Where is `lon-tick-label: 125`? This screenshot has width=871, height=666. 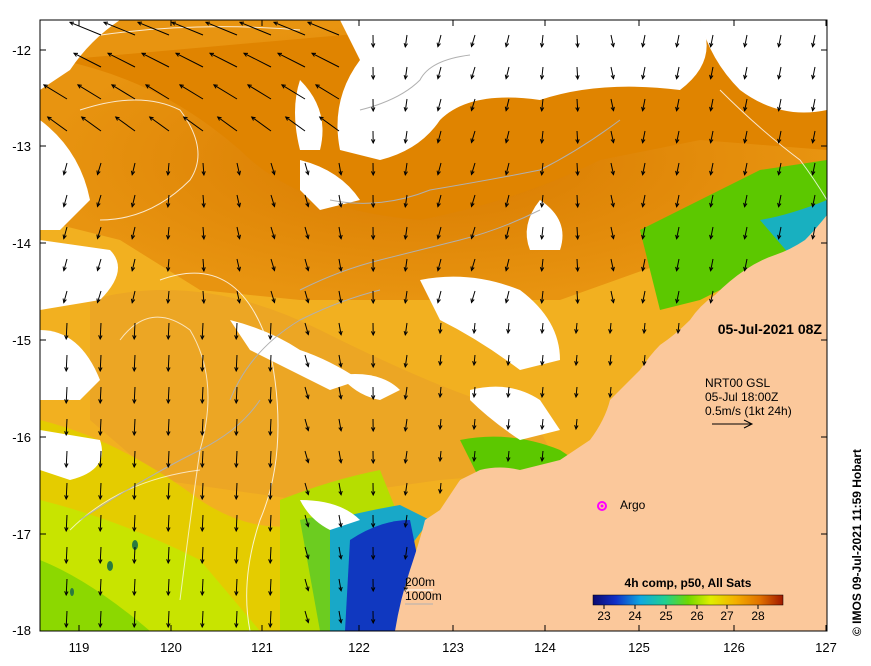 lon-tick-label: 125 is located at coordinates (639, 647).